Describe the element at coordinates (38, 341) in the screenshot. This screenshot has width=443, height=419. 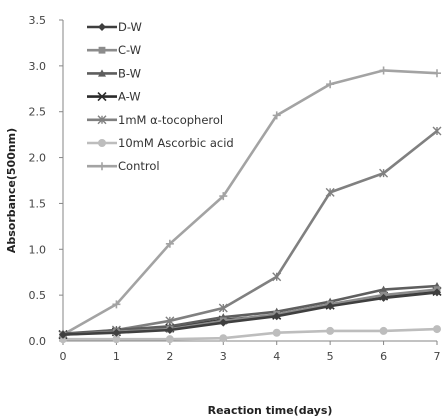
I see `y-tick-label: 0.0` at that location.